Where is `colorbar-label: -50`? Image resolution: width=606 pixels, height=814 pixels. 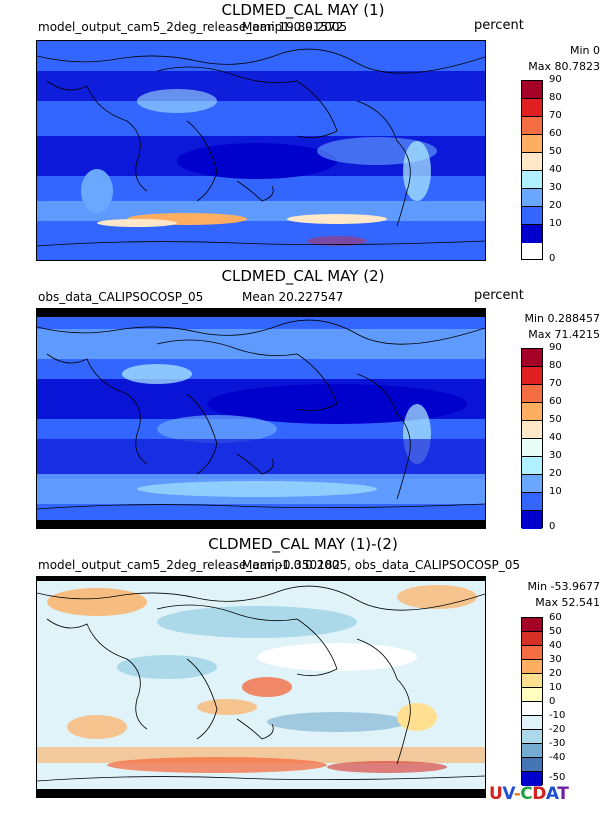 colorbar-label: -50 is located at coordinates (557, 777).